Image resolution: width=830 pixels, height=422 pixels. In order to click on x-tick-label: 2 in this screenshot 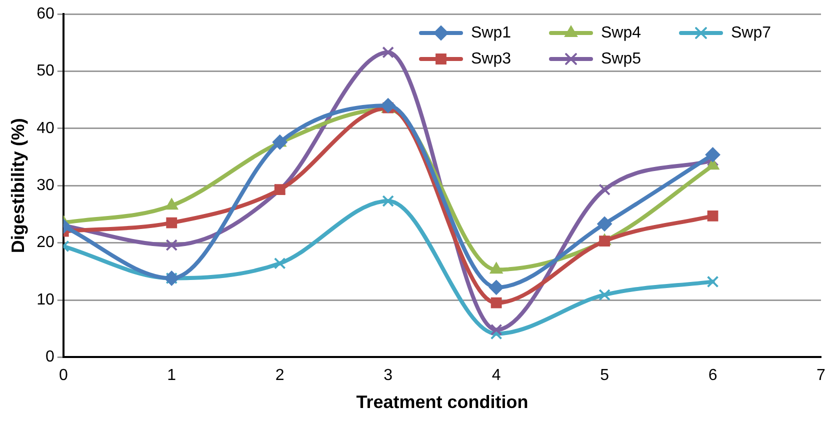, I will do `click(279, 375)`.